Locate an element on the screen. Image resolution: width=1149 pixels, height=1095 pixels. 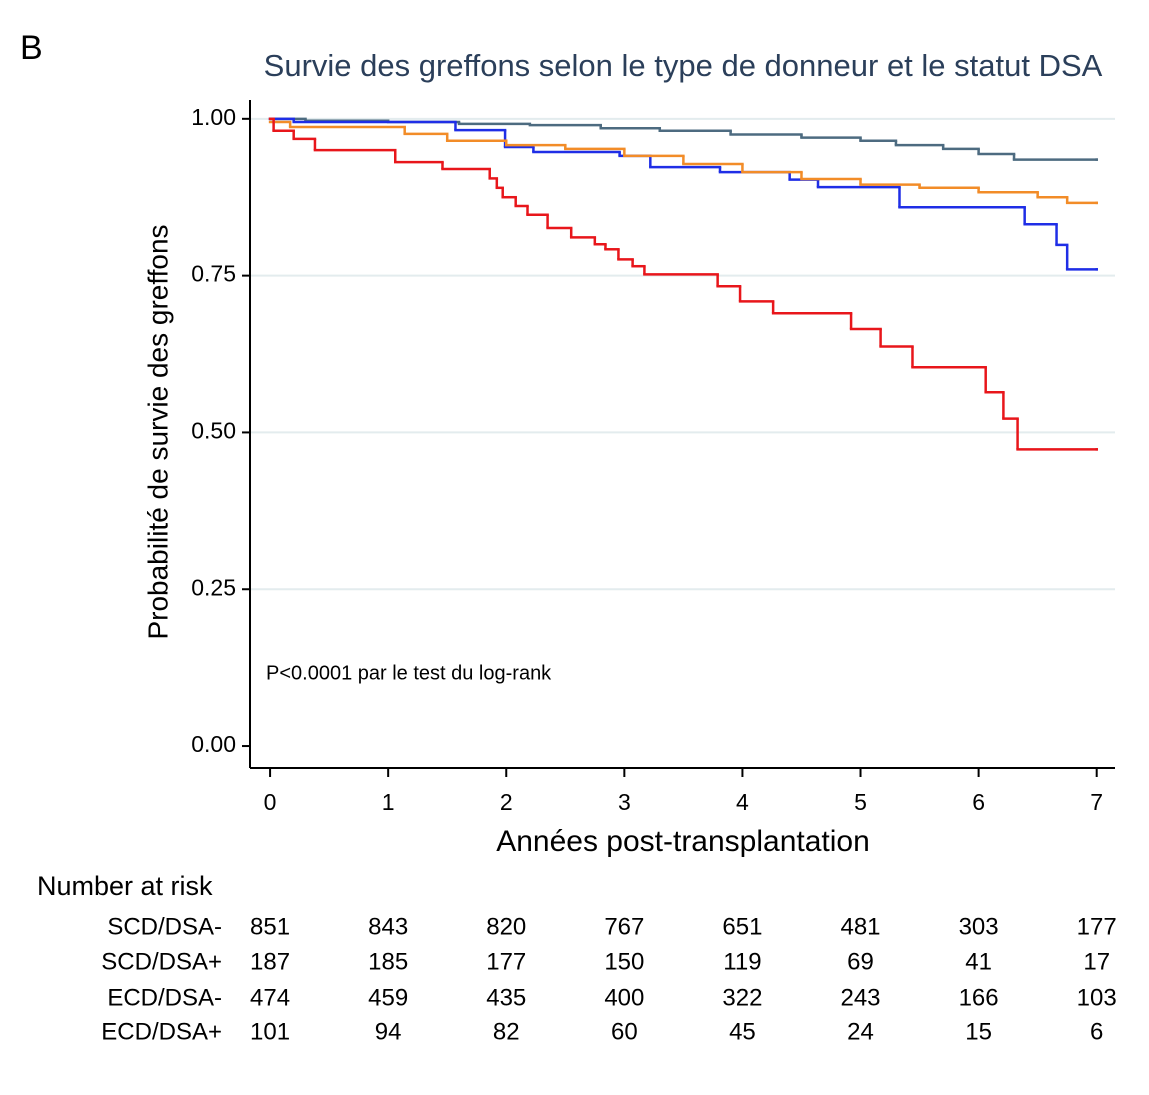
y-tick-label: 0.75 is located at coordinates (213, 274).